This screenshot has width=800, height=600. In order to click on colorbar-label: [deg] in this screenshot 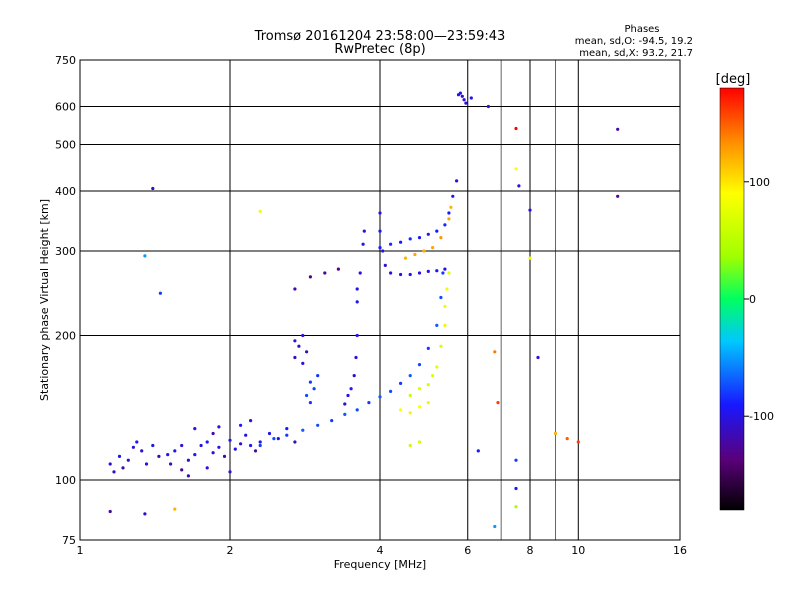, I will do `click(733, 79)`.